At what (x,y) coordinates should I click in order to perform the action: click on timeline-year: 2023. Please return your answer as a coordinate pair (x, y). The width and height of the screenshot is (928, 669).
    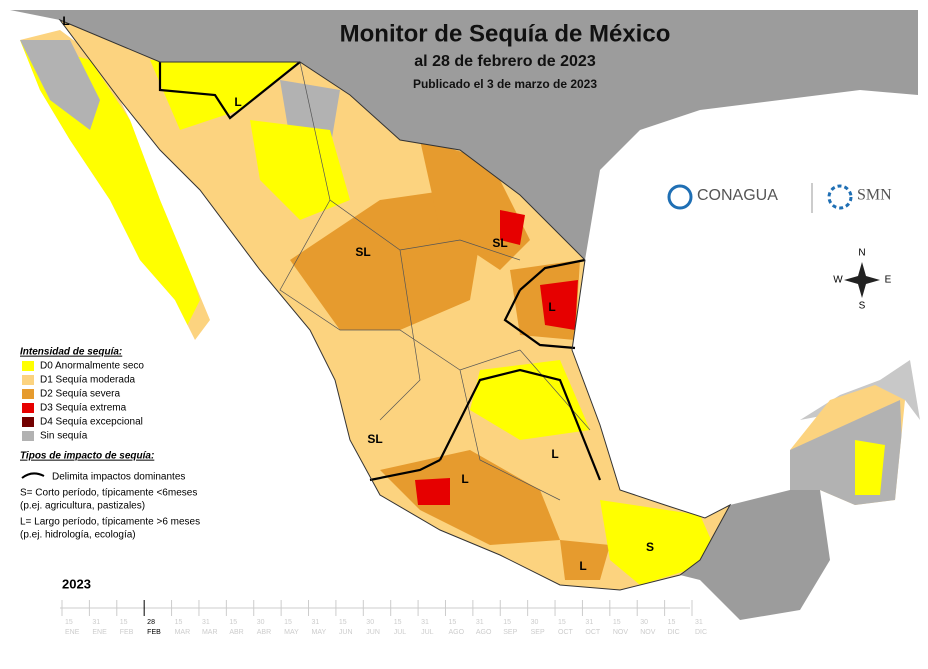
    Looking at the image, I should click on (76, 583).